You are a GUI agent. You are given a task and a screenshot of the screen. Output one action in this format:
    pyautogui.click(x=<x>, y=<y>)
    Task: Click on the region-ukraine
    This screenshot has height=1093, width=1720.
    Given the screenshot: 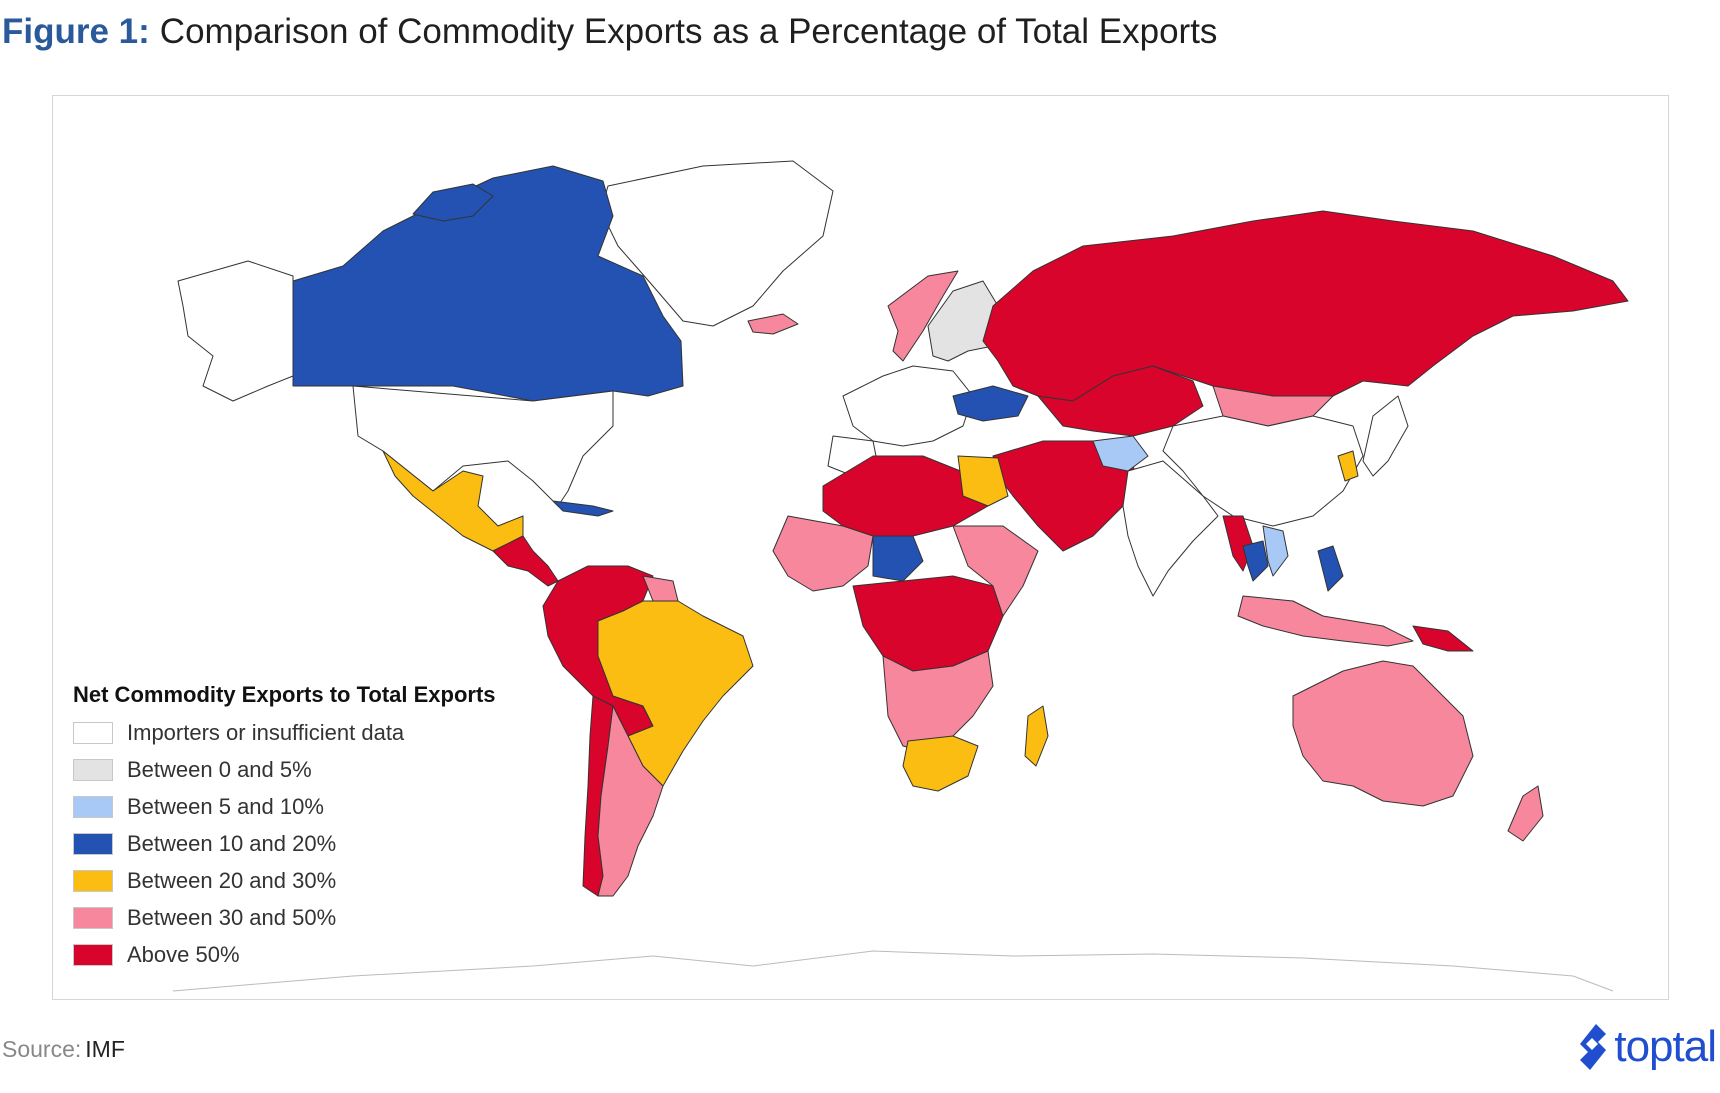 What is the action you would take?
    pyautogui.click(x=990, y=403)
    